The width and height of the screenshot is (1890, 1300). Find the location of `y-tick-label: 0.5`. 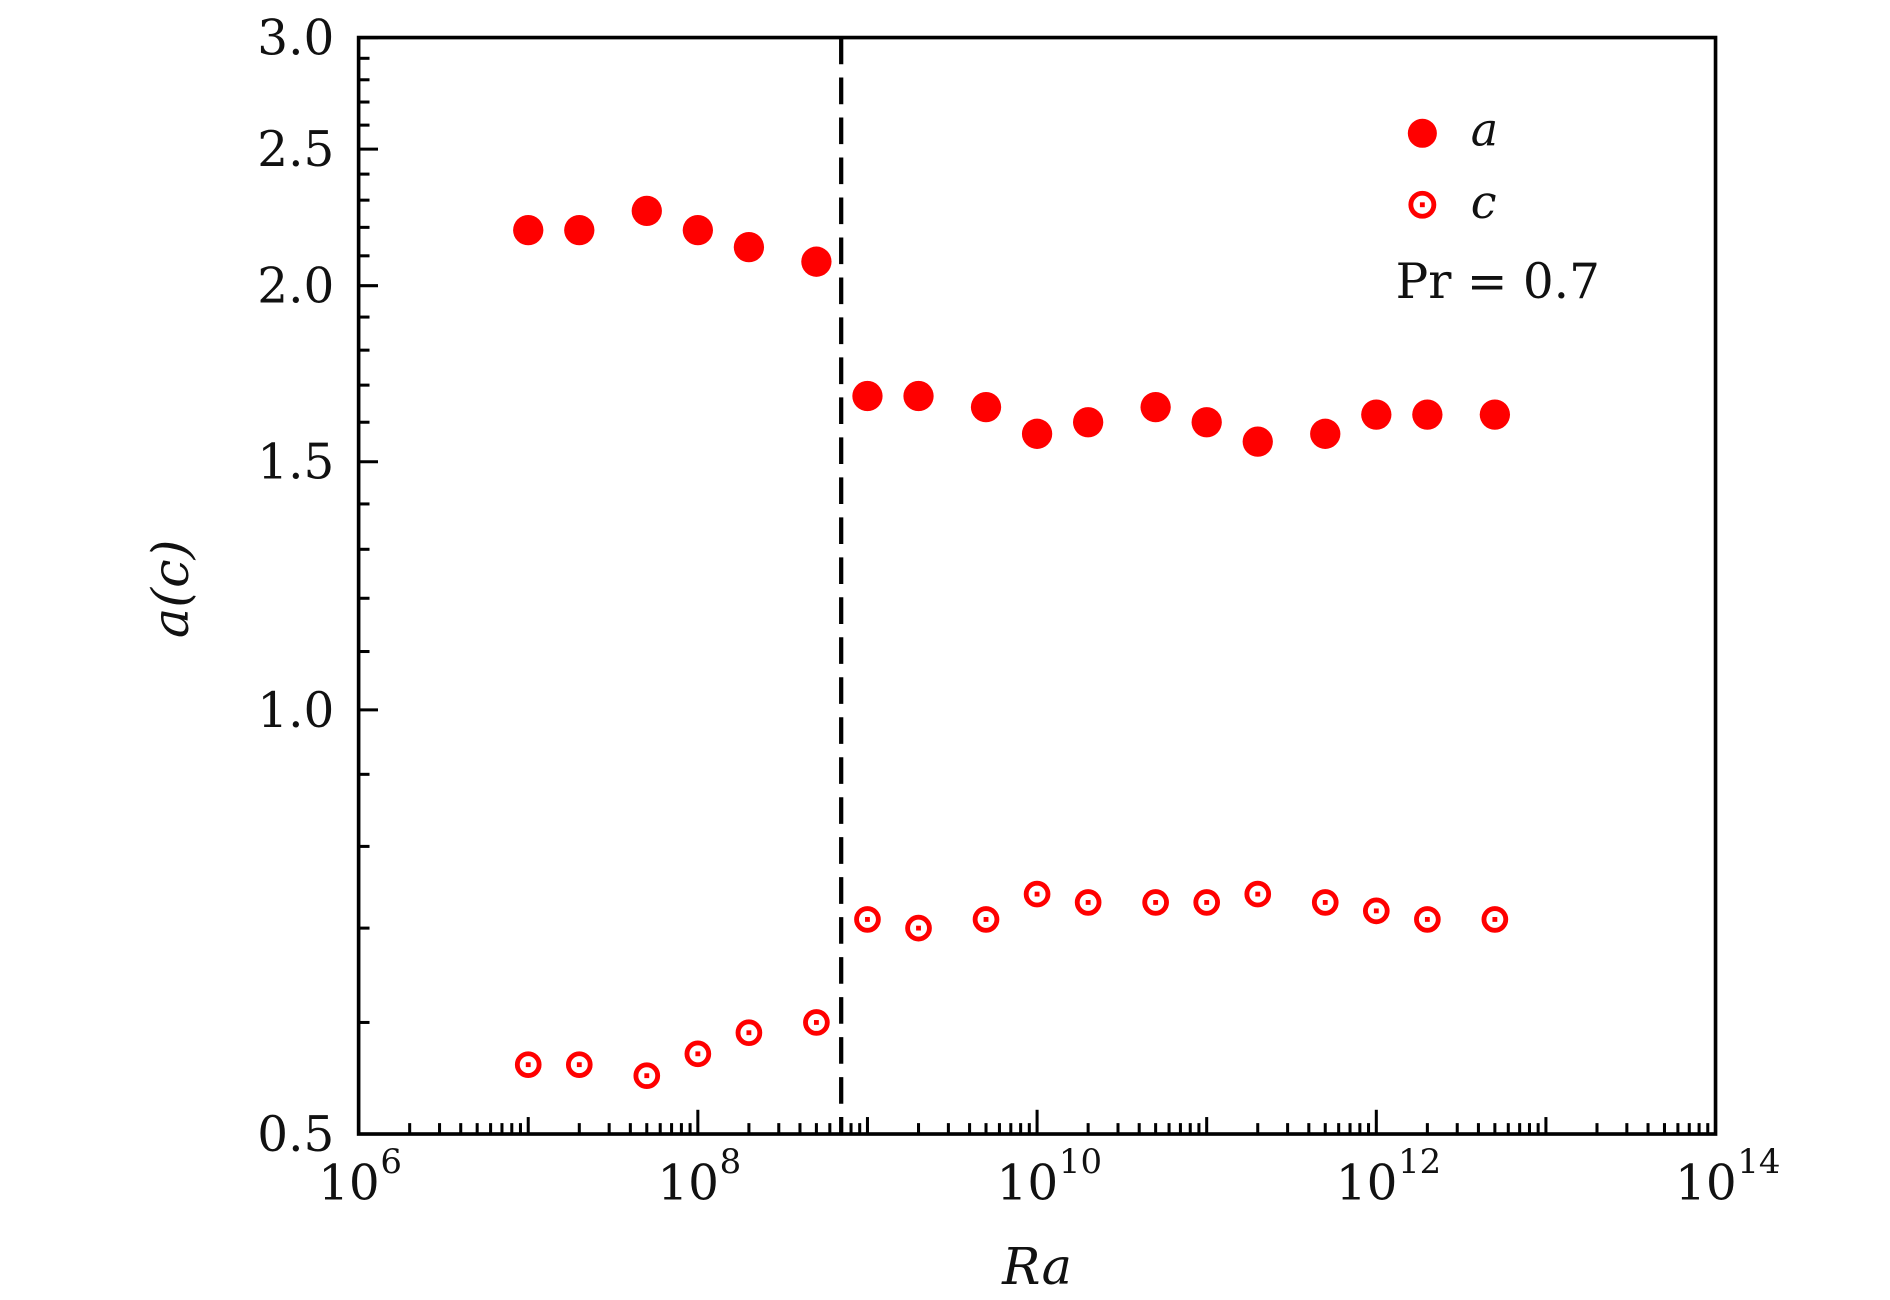

y-tick-label: 0.5 is located at coordinates (295, 1135).